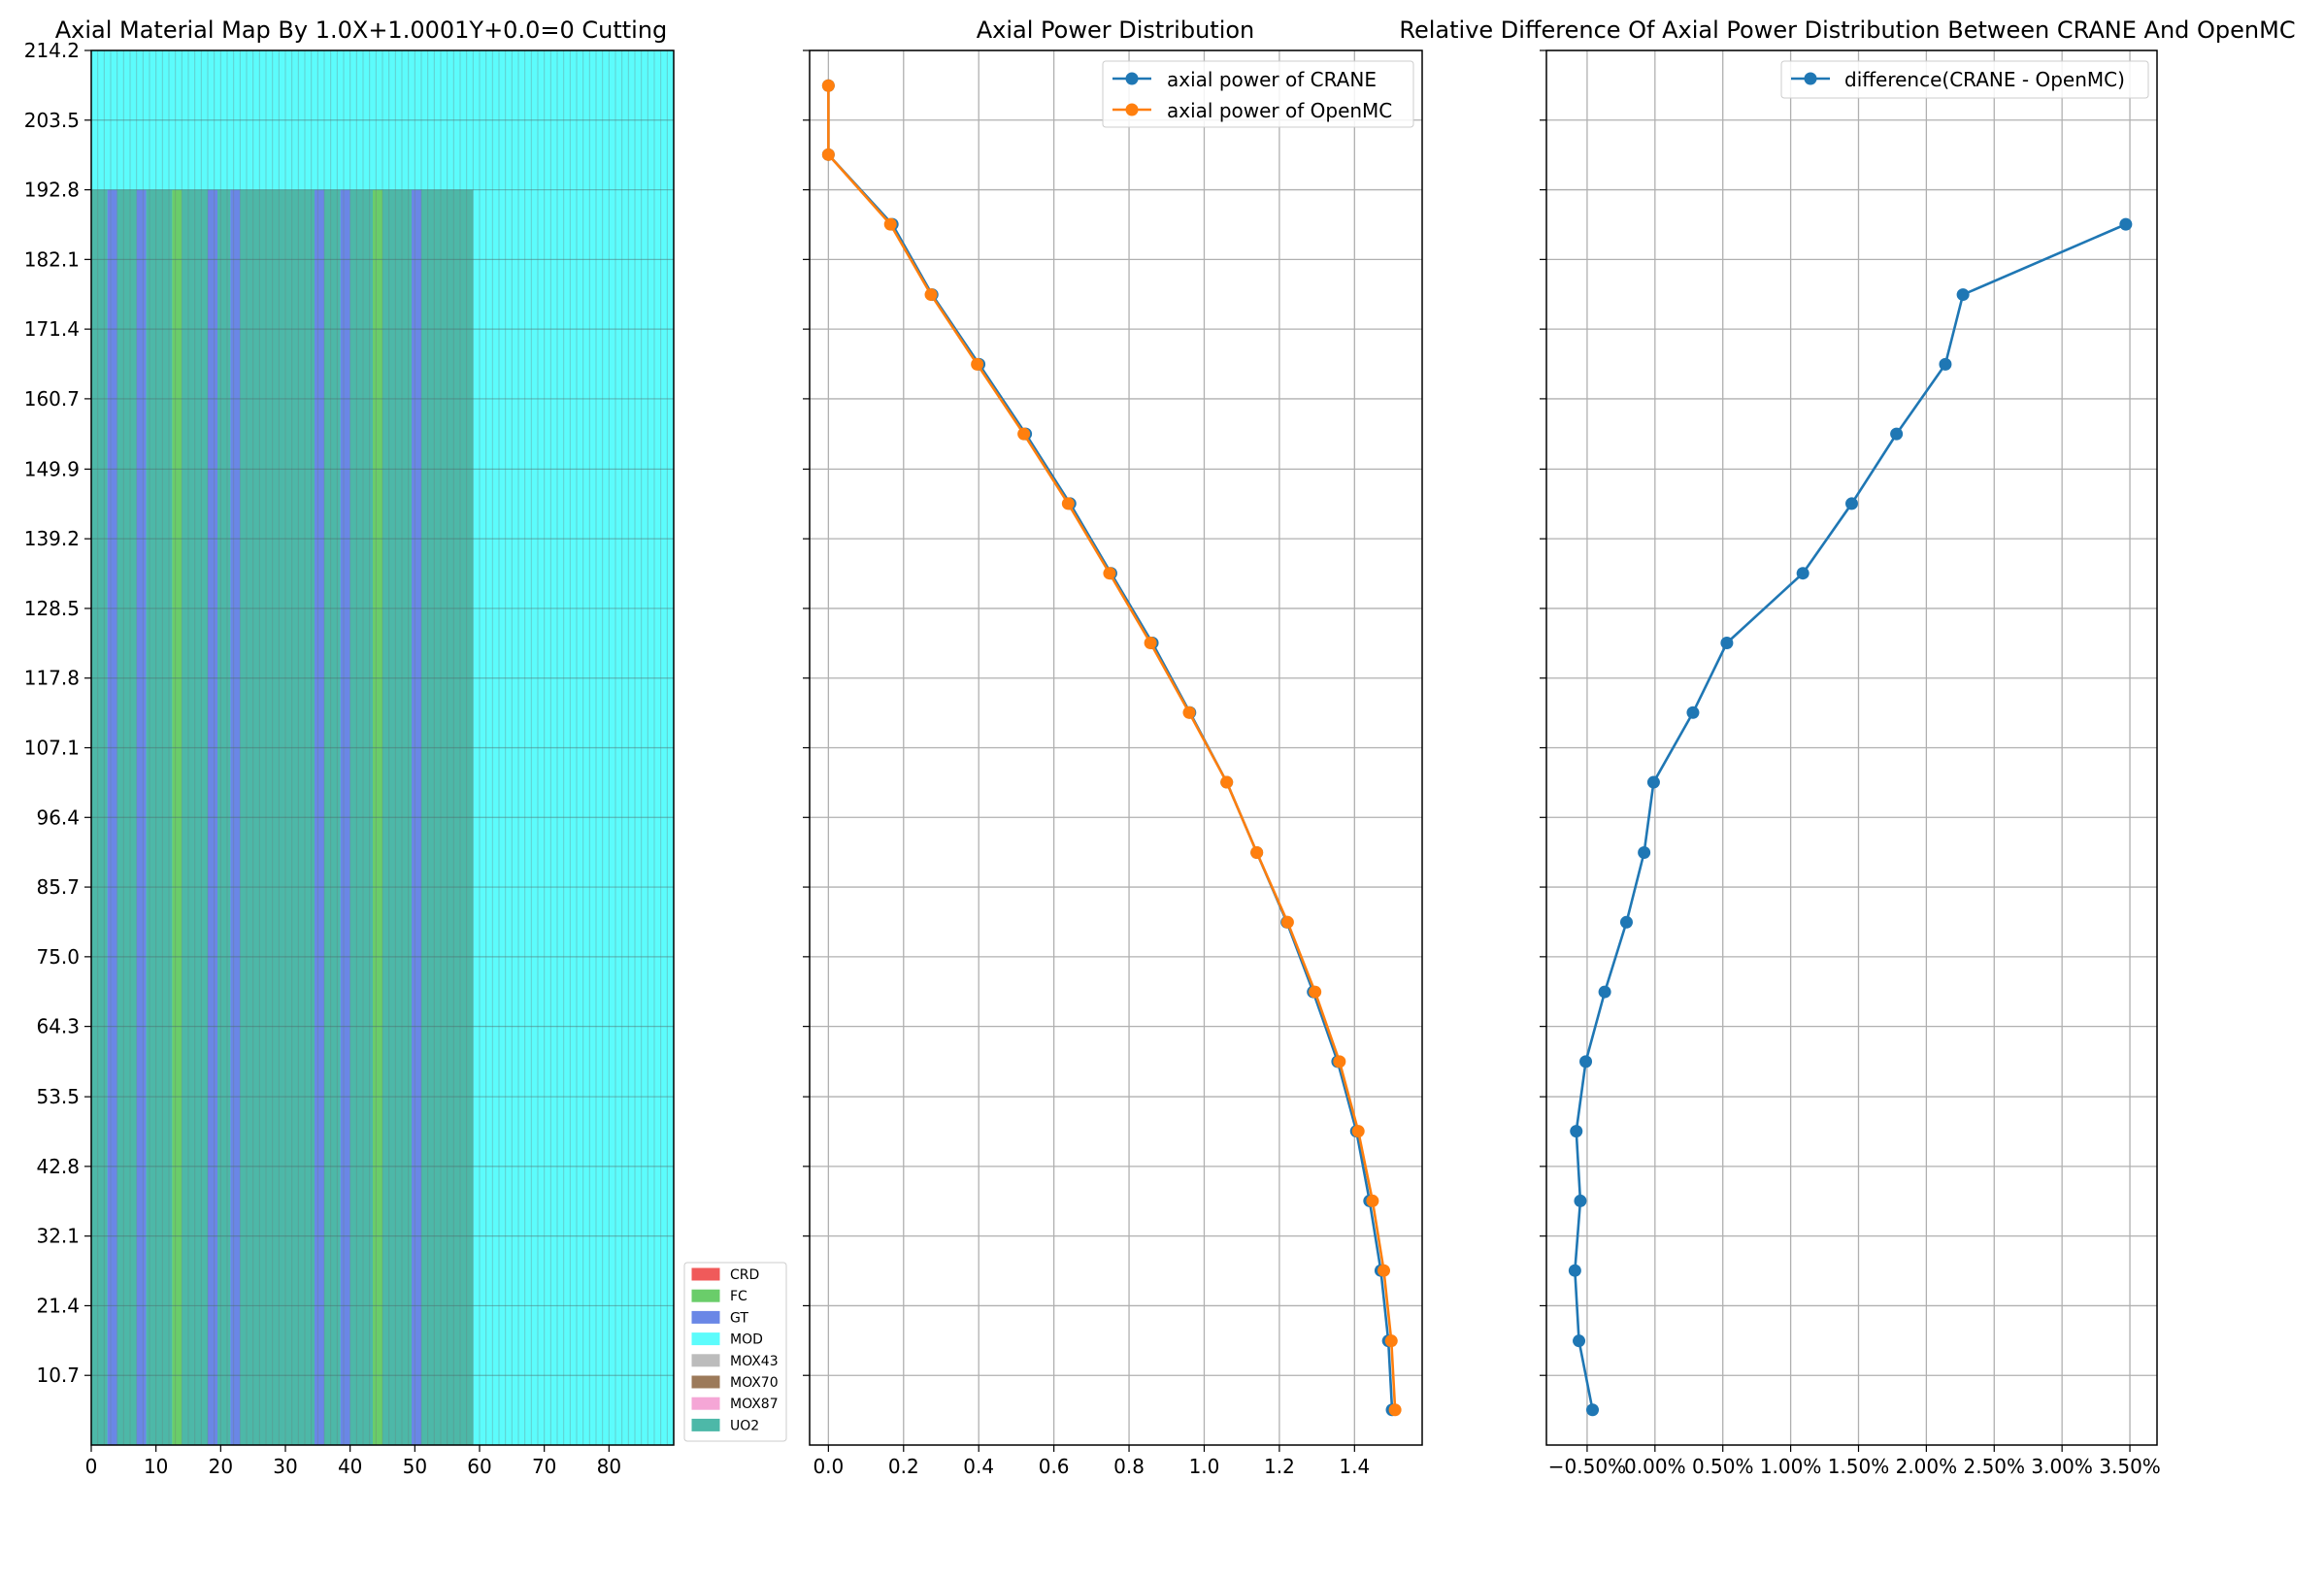 The image size is (2324, 1578). I want to click on x-tick-label: 1.0, so click(1204, 1466).